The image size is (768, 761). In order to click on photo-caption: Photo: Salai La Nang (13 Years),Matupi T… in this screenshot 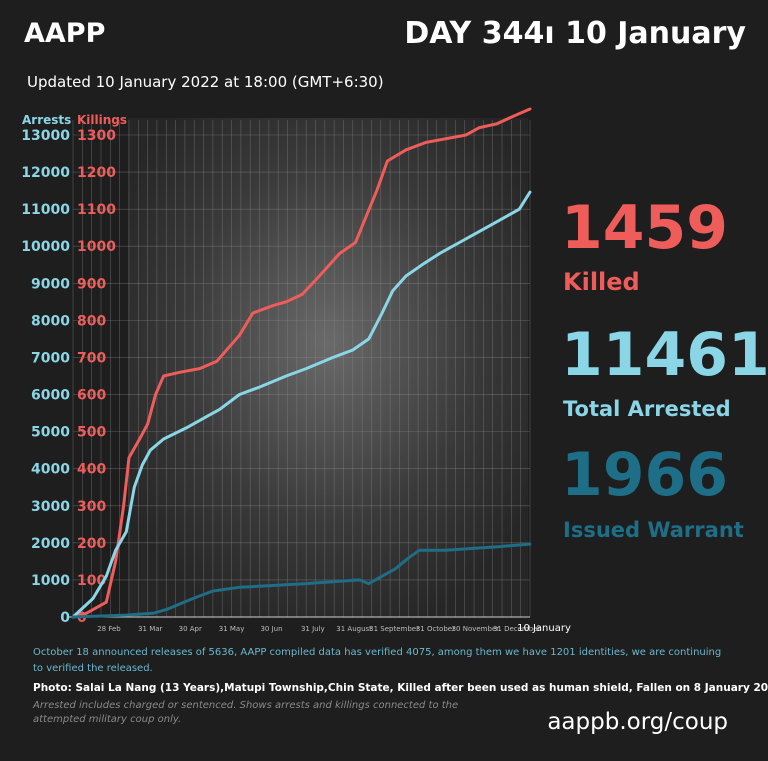, I will do `click(400, 688)`.